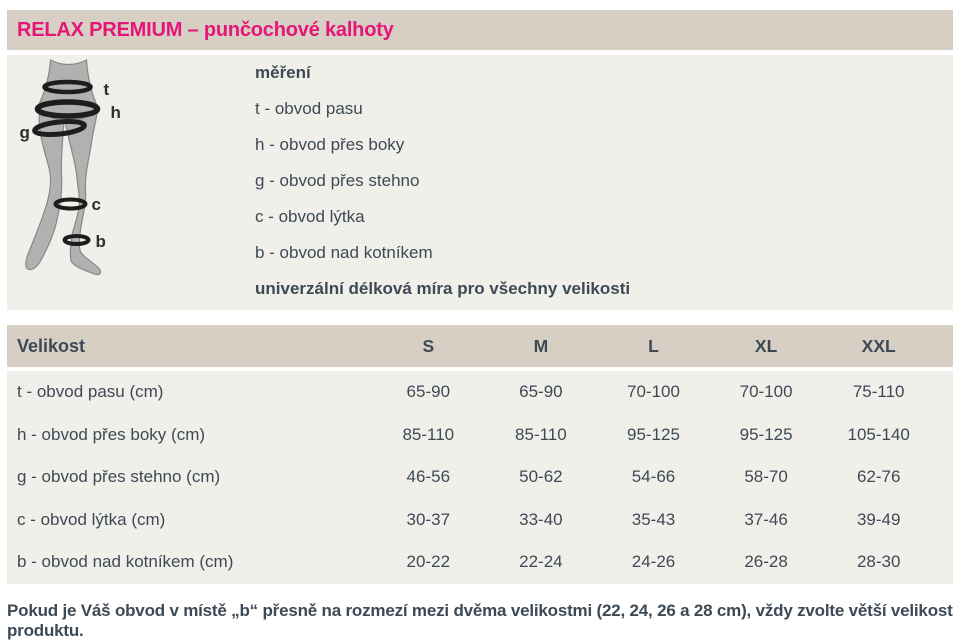 The image size is (960, 641). What do you see at coordinates (541, 345) in the screenshot?
I see `header-size-m: M` at bounding box center [541, 345].